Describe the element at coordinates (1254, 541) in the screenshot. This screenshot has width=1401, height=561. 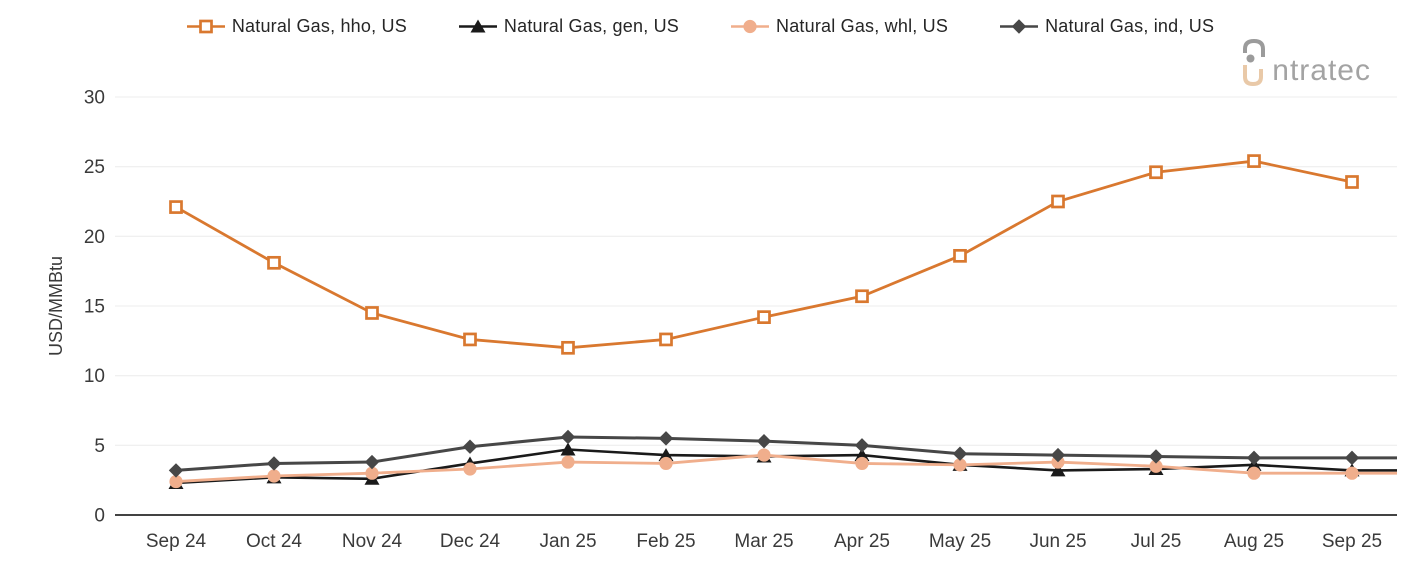
I see `x-tick-label-11: Aug 25` at that location.